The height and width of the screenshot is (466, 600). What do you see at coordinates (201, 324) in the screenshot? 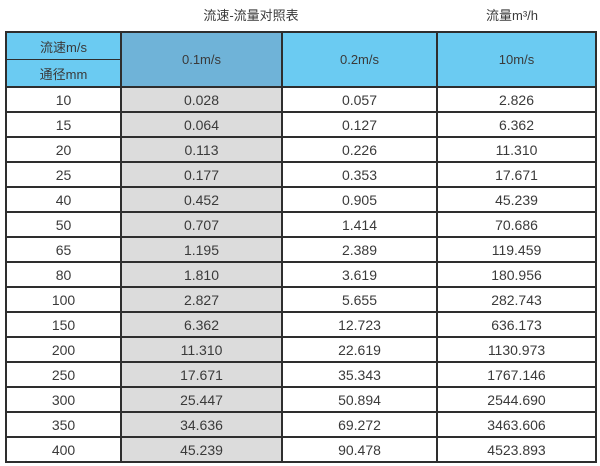
I see `value-cell-0-1ms: 6.362` at bounding box center [201, 324].